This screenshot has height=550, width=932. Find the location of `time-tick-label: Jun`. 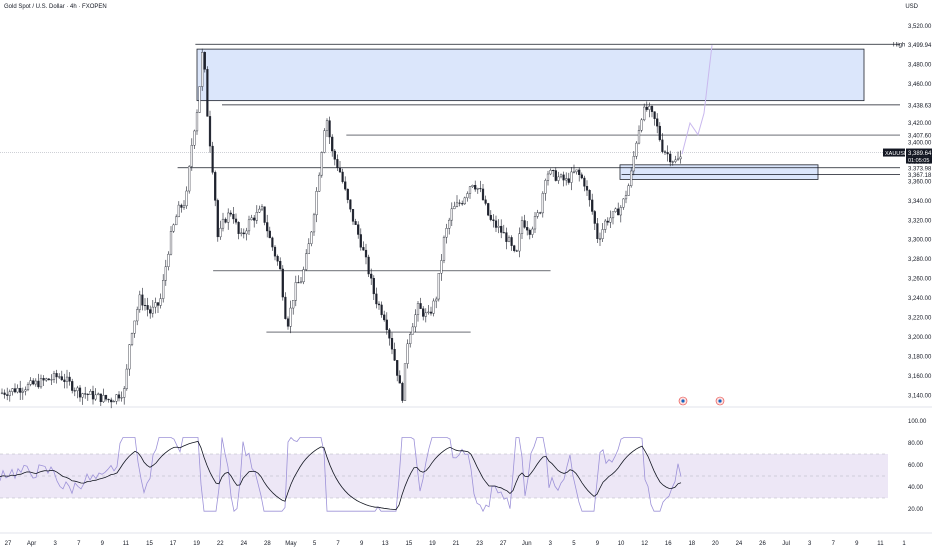

time-tick-label: Jun is located at coordinates (527, 544).